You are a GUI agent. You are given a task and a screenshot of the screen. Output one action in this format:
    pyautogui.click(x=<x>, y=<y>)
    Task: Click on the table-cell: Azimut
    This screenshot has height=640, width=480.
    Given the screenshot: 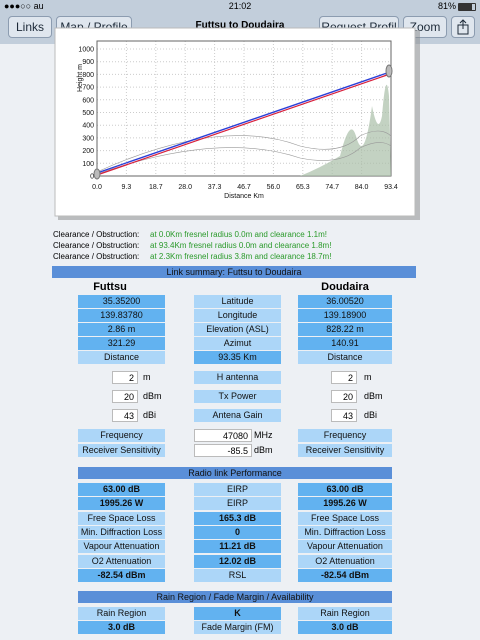 What is the action you would take?
    pyautogui.click(x=237, y=343)
    